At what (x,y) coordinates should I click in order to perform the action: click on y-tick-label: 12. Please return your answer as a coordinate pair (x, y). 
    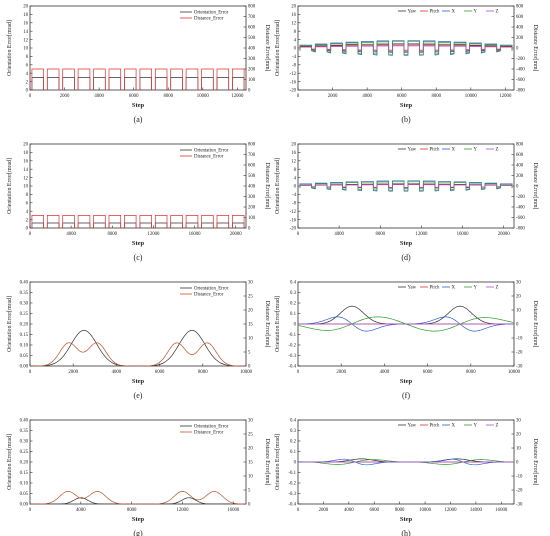
    Looking at the image, I should click on (293, 162).